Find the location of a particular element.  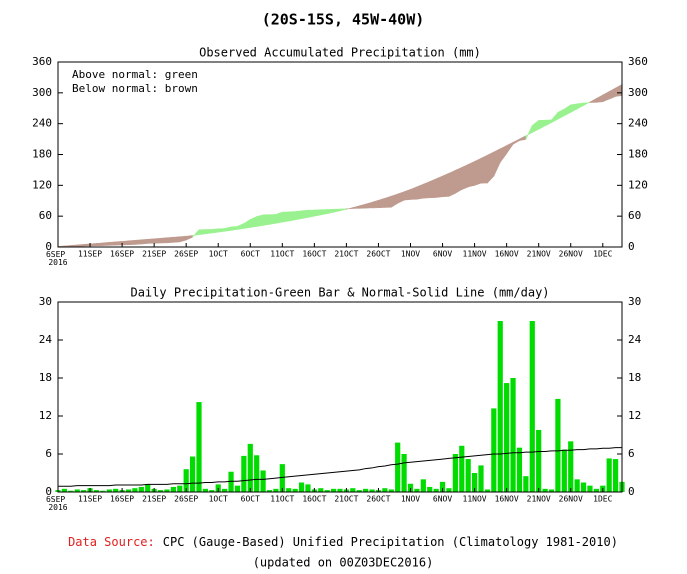

y2-tick-label: 60 is located at coordinates (634, 215).